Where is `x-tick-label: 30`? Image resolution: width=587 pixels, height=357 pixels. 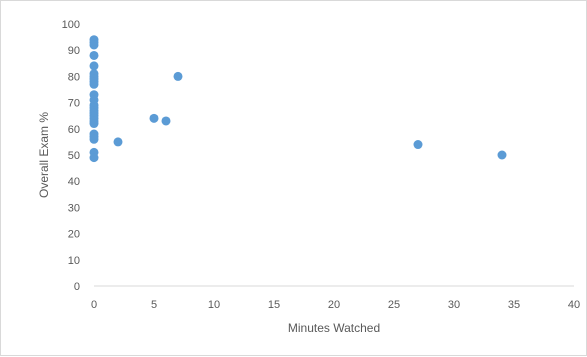 x-tick-label: 30 is located at coordinates (454, 305).